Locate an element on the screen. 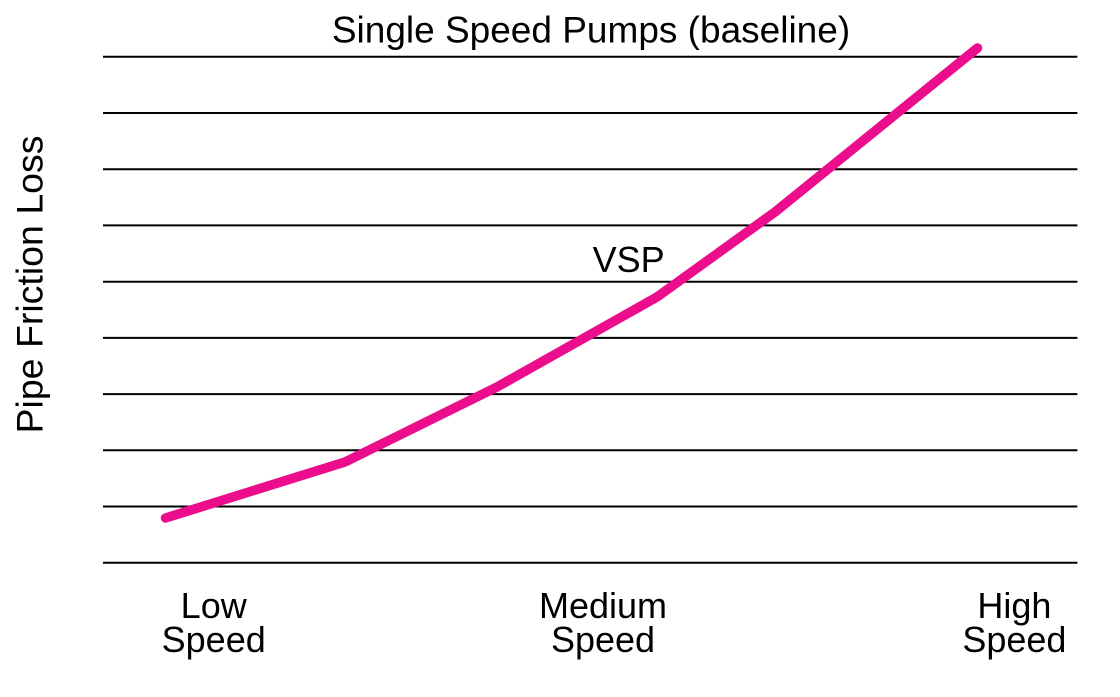 This screenshot has width=1120, height=697. svg-text: Single Speed Pumps (baseline) is located at coordinates (591, 30).